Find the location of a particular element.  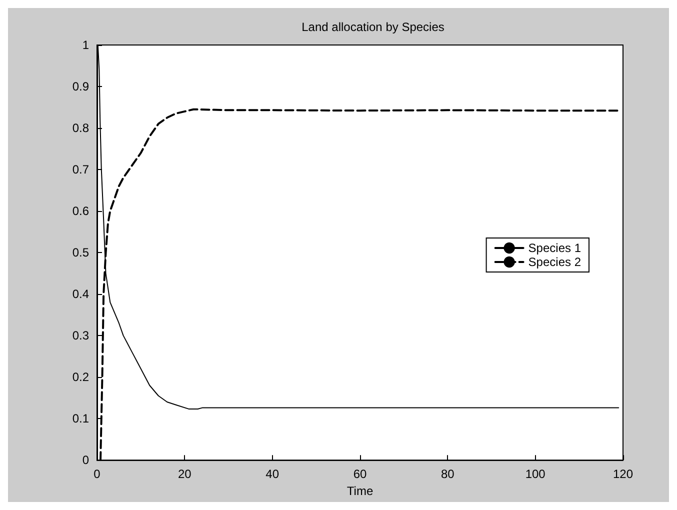

x-tick-label: 80 is located at coordinates (447, 474).